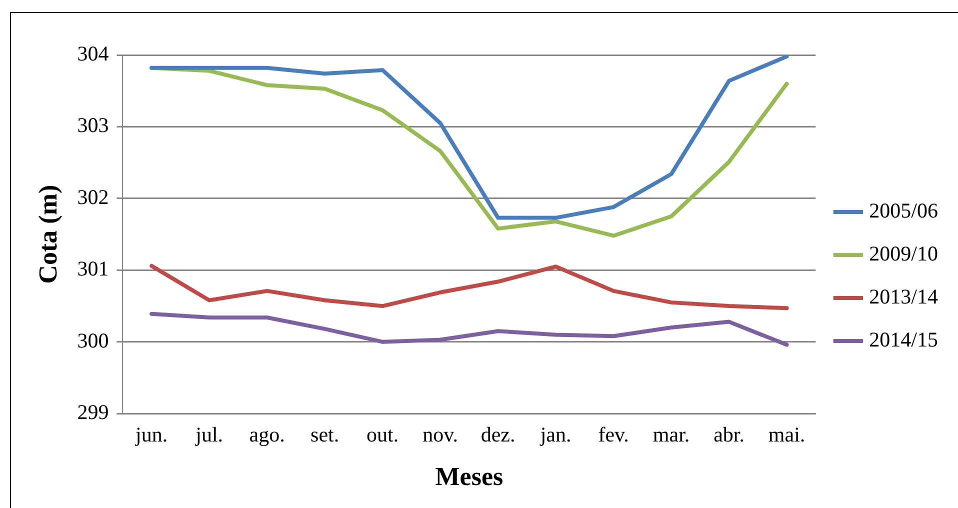  Describe the element at coordinates (903, 296) in the screenshot. I see `legend-label: 2013/14` at that location.